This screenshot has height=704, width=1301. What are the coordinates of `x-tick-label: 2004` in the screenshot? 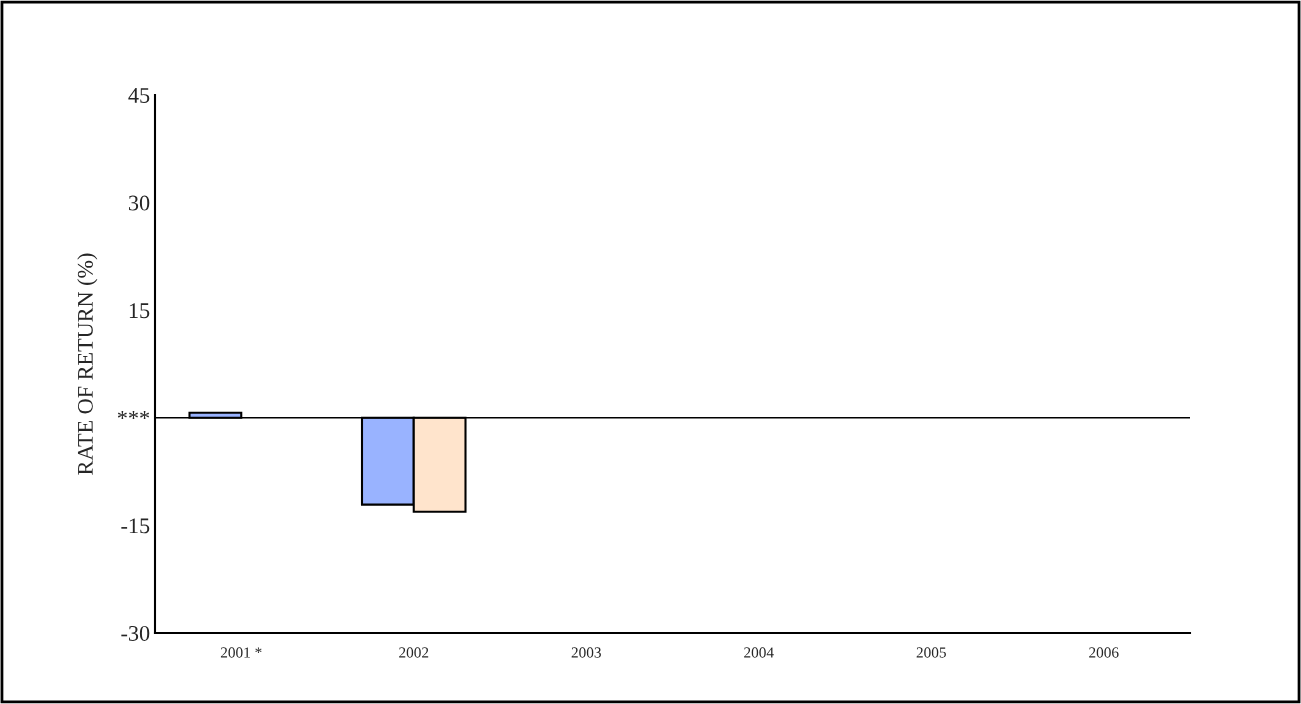 It's located at (759, 652).